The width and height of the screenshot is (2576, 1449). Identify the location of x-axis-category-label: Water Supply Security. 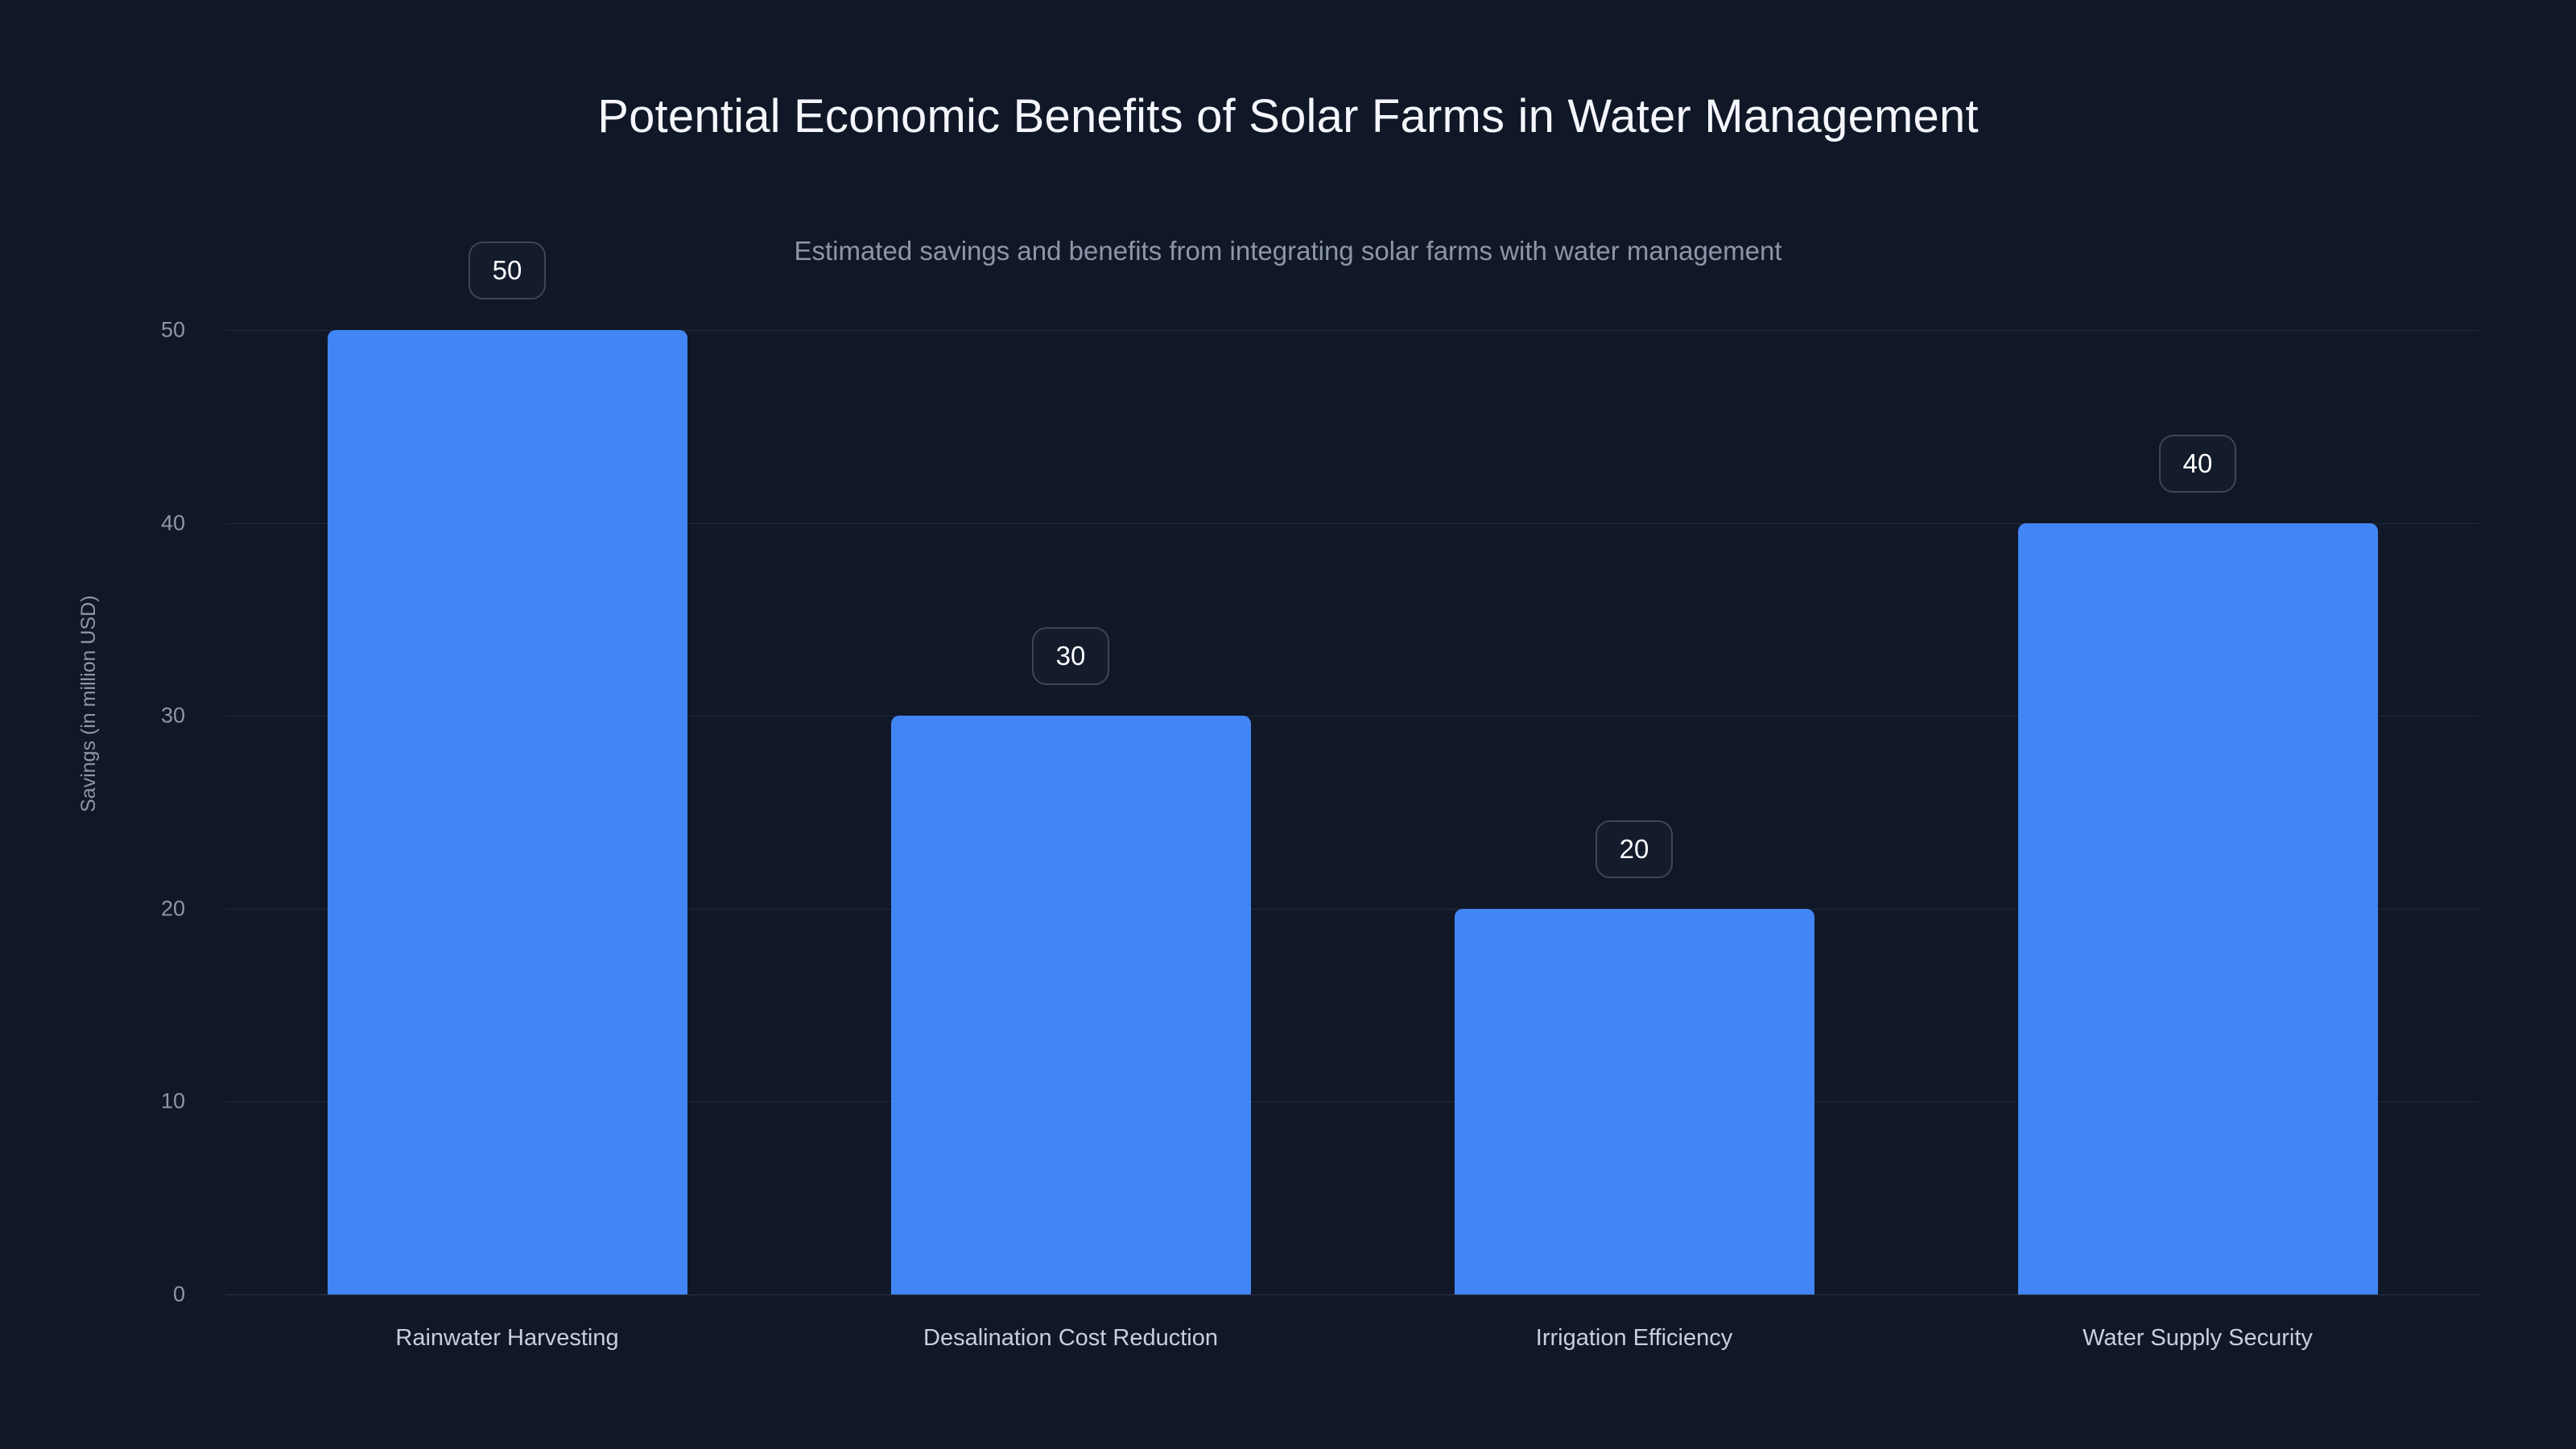
(2198, 1338).